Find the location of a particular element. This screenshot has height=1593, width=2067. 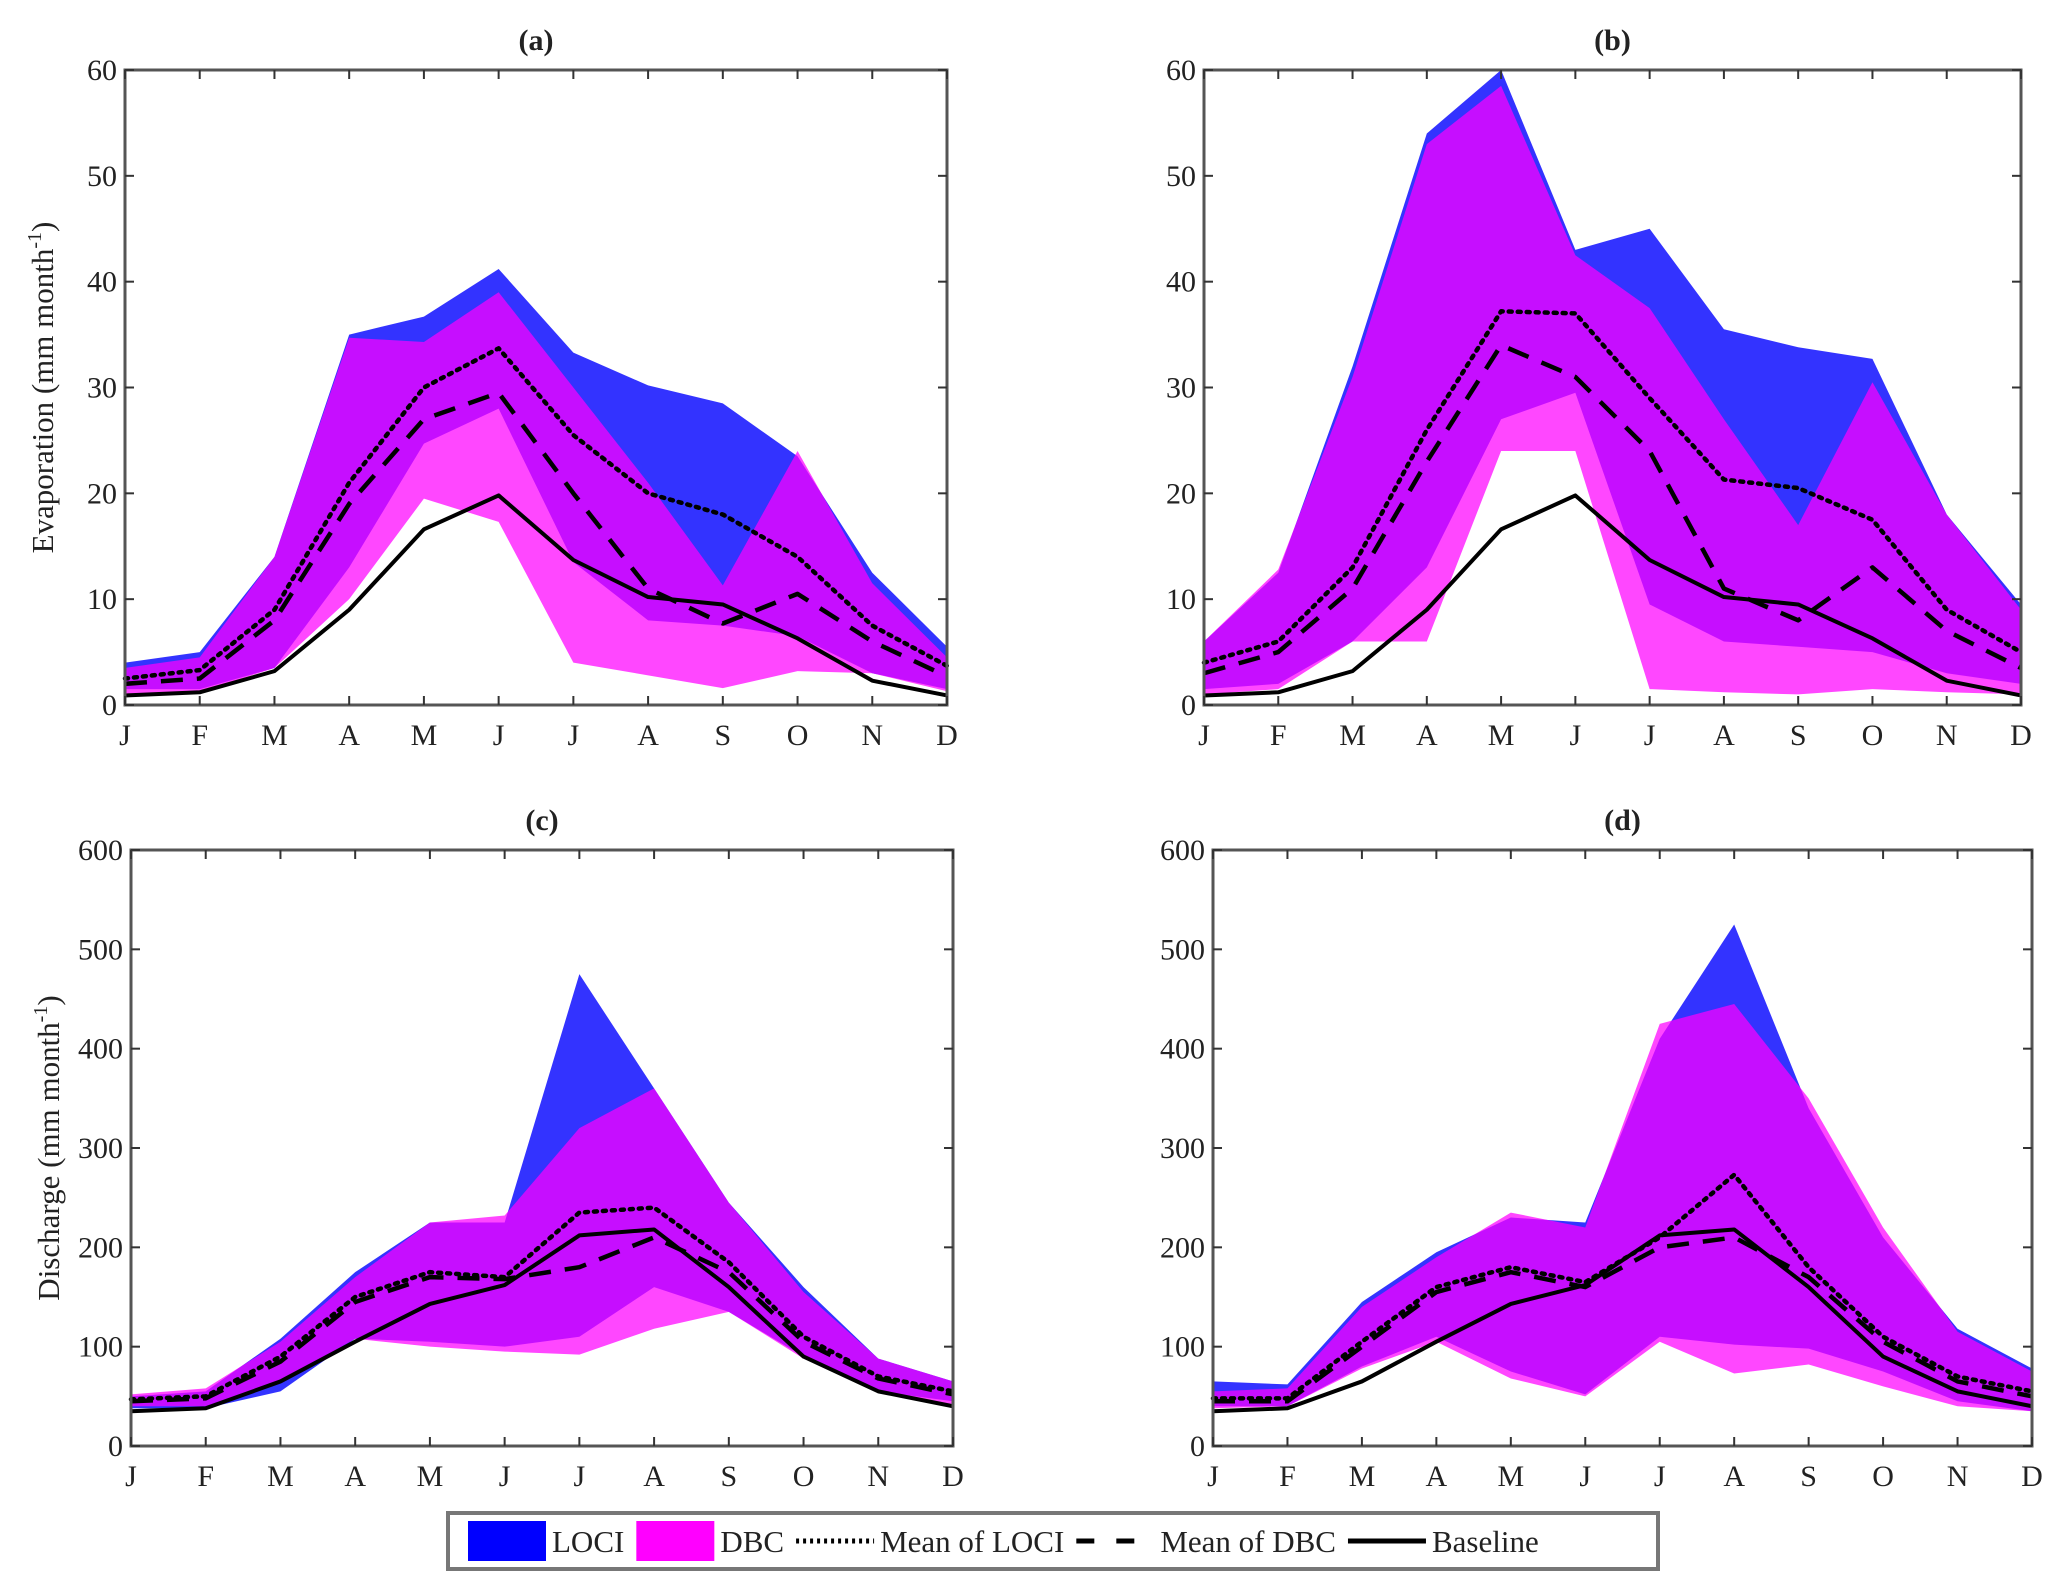

legend-label: LOCI is located at coordinates (588, 1541).